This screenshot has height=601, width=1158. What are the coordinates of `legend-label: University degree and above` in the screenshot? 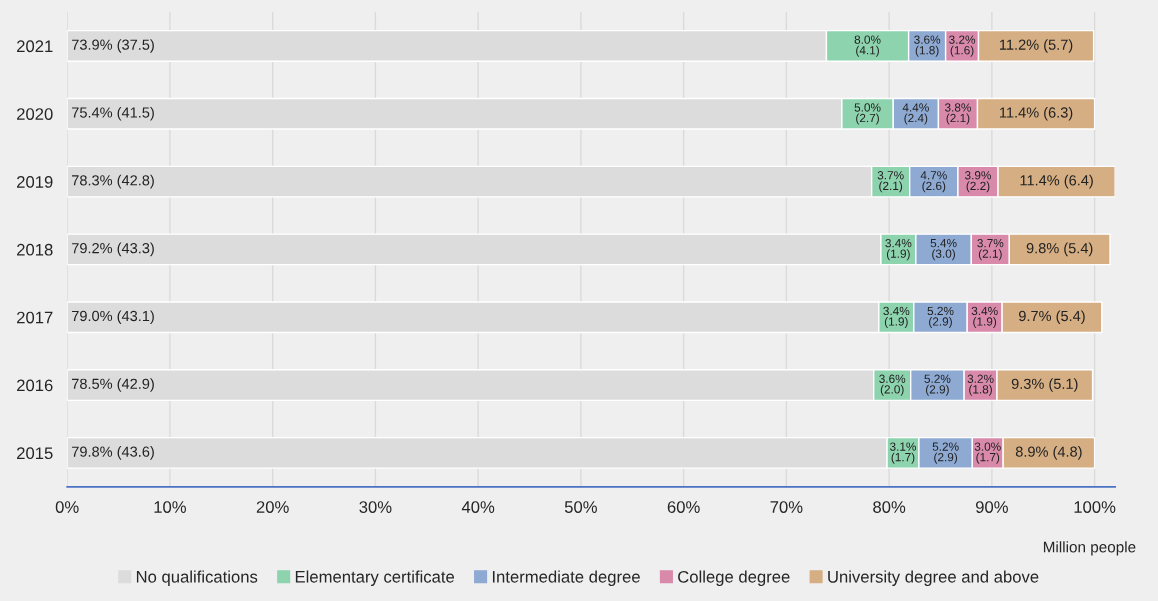 It's located at (933, 578).